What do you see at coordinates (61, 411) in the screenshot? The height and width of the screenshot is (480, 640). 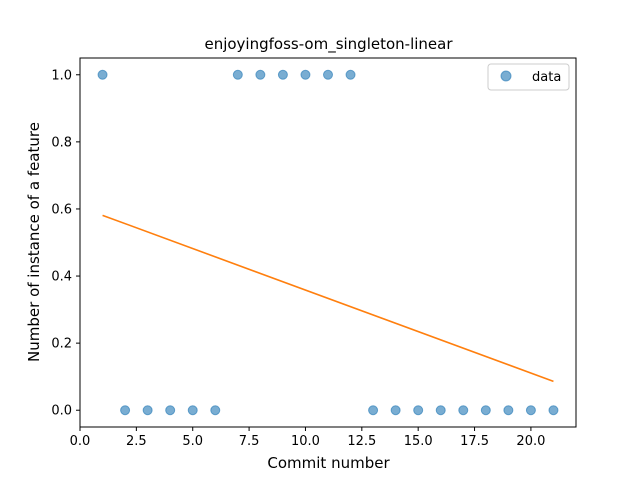 I see `y-tick-label: 0.0` at bounding box center [61, 411].